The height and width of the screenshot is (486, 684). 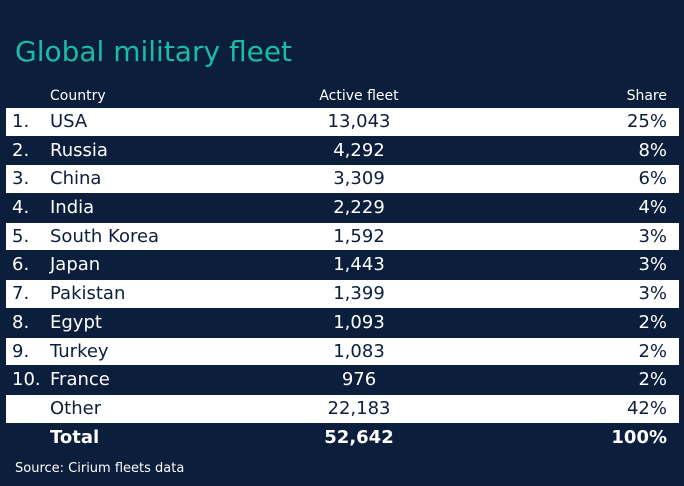 I want to click on row-share: 42%, so click(x=646, y=408).